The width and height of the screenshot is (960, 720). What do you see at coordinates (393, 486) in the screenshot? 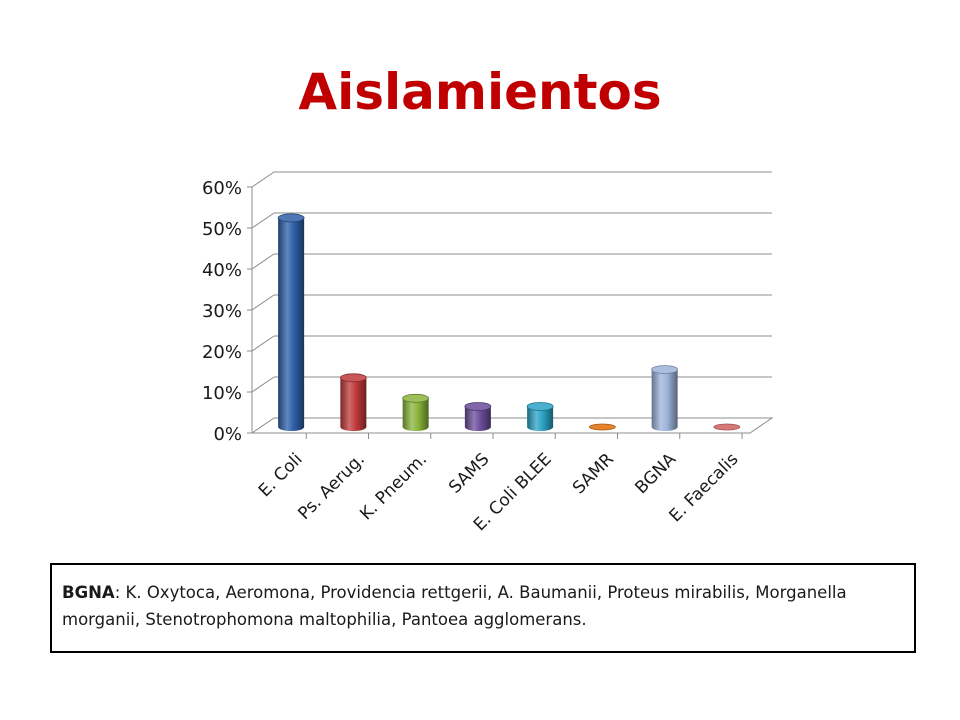
I see `x-tick-label: K. Pneum.` at bounding box center [393, 486].